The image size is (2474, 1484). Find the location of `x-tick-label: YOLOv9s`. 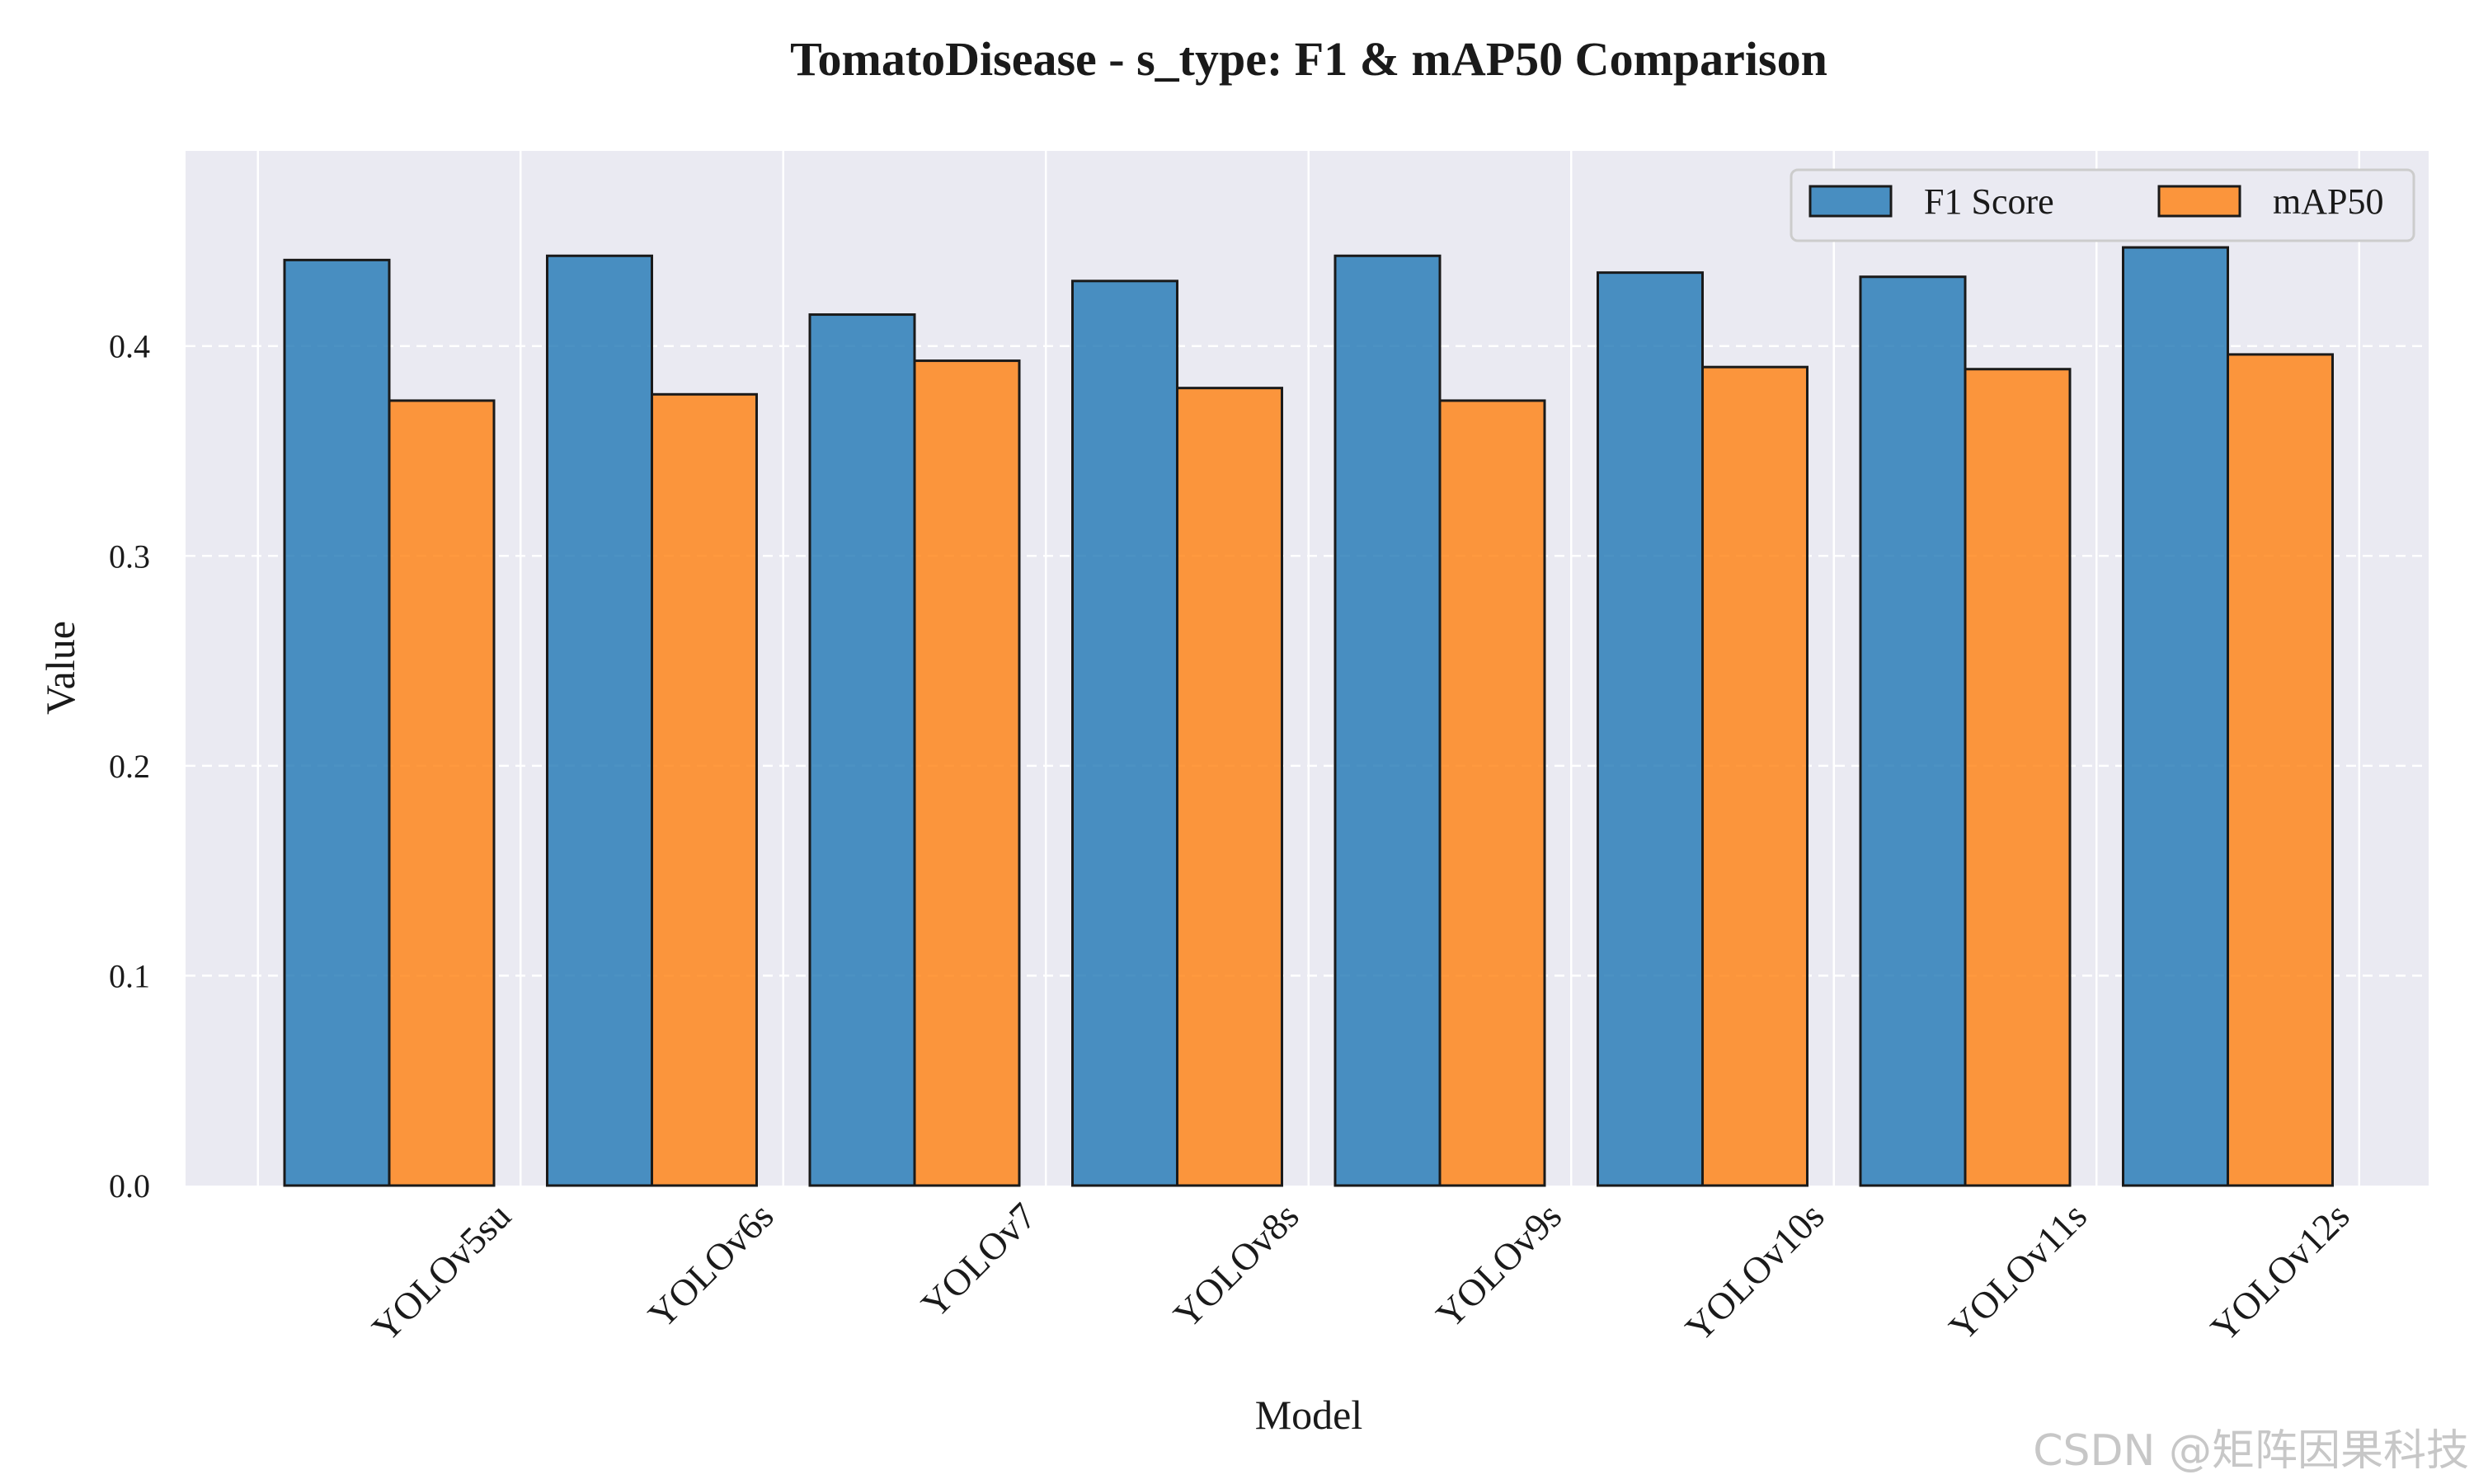

x-tick-label: YOLOv9s is located at coordinates (1498, 1265).